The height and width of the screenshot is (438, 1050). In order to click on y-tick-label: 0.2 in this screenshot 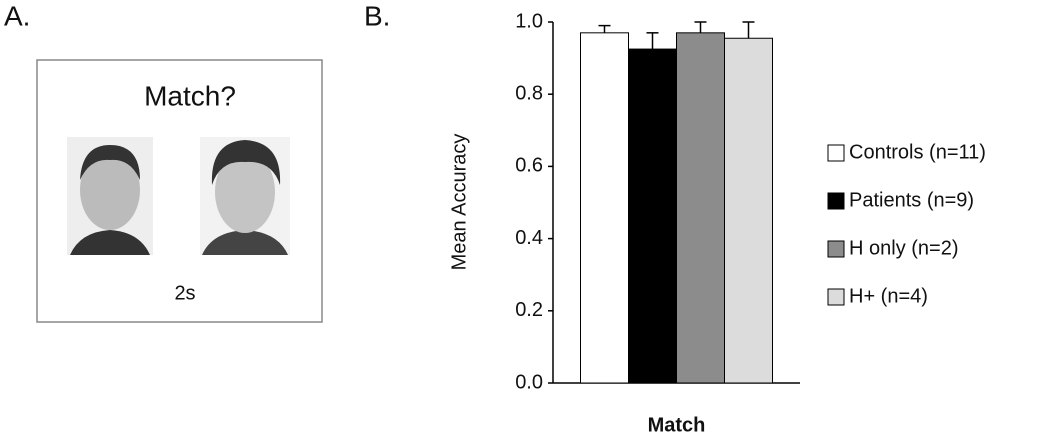, I will do `click(529, 310)`.